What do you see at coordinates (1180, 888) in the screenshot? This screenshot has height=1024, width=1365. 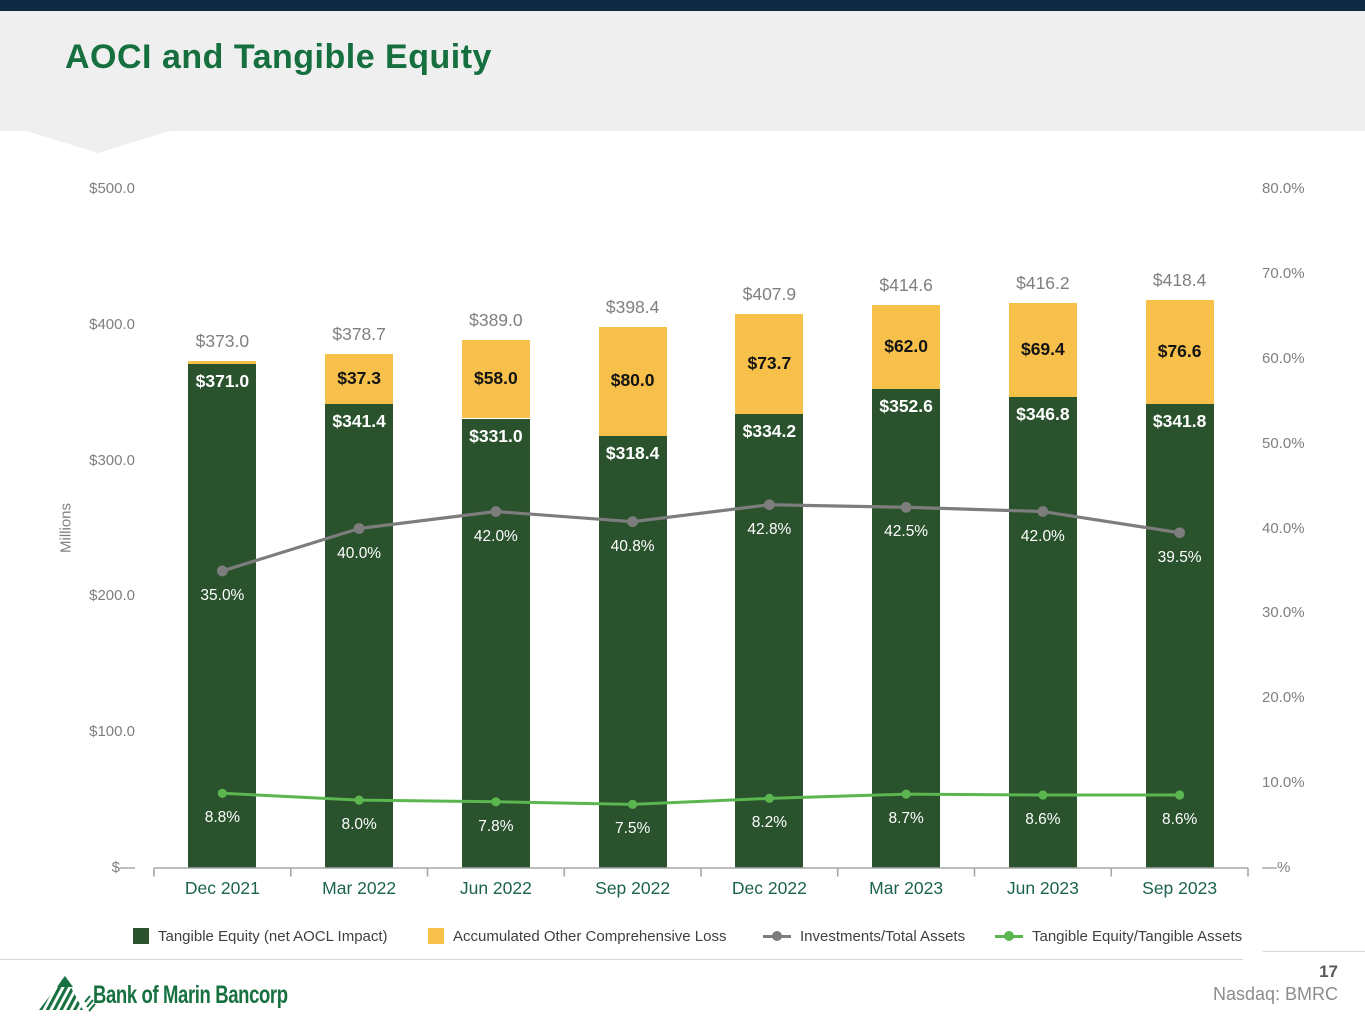 I see `category-label: Sep 2023` at bounding box center [1180, 888].